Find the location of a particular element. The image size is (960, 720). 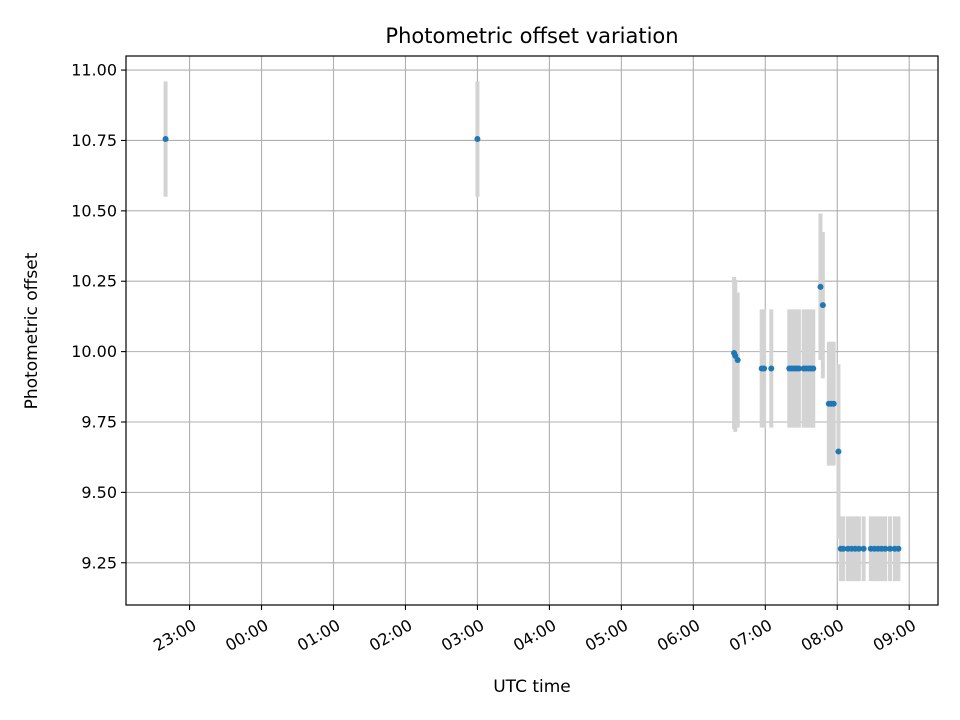

y-tick-label: 10.75 is located at coordinates (94, 140).